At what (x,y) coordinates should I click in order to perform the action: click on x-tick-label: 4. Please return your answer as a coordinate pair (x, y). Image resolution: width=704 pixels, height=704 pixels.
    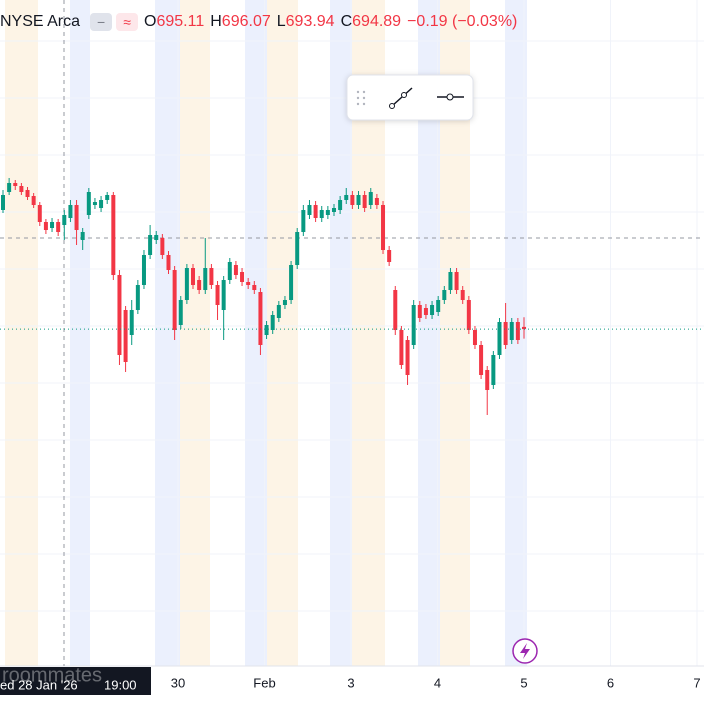
    Looking at the image, I should click on (437, 682).